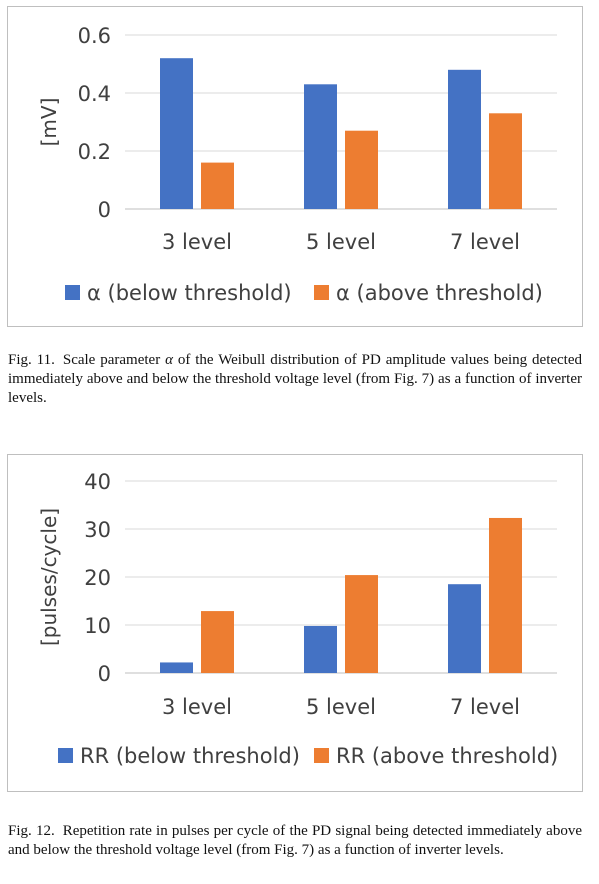 The image size is (599, 884). I want to click on y-tick-label: 20, so click(97, 578).